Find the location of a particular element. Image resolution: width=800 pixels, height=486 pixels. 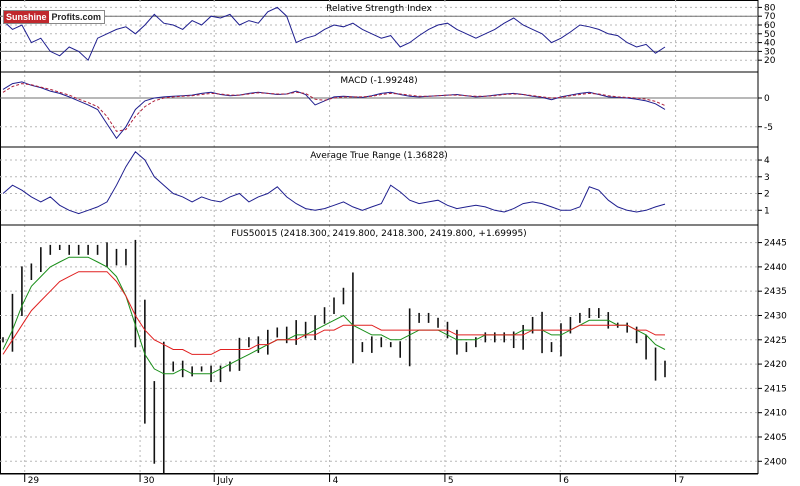

y-tick-label-3-3: 2430 is located at coordinates (775, 316).